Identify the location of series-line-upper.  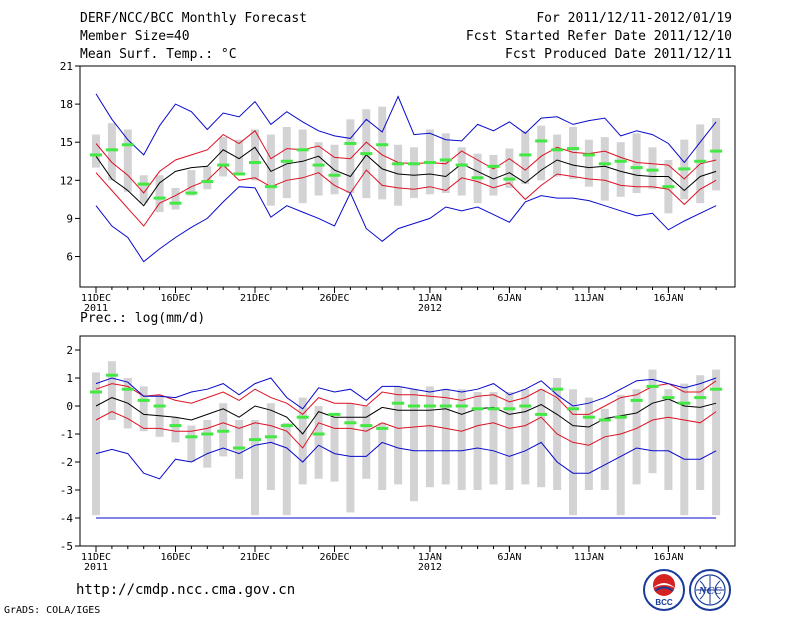
(406, 162).